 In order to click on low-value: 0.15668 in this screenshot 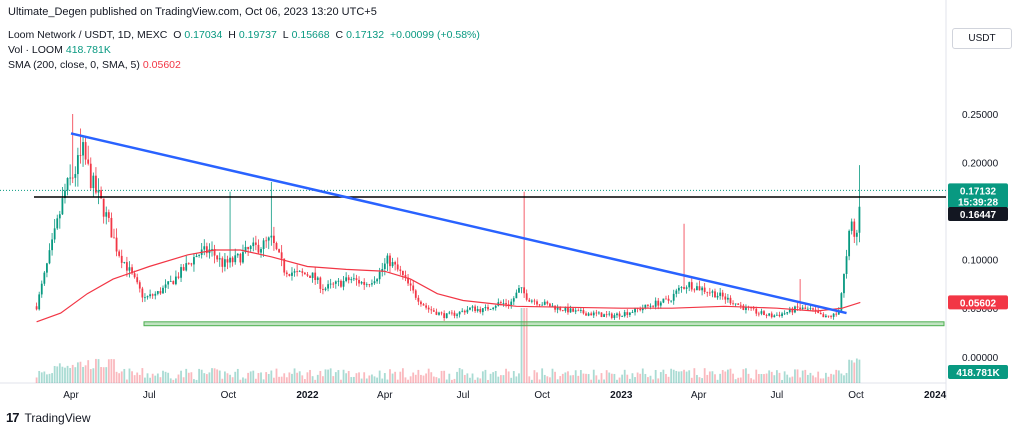, I will do `click(310, 35)`.